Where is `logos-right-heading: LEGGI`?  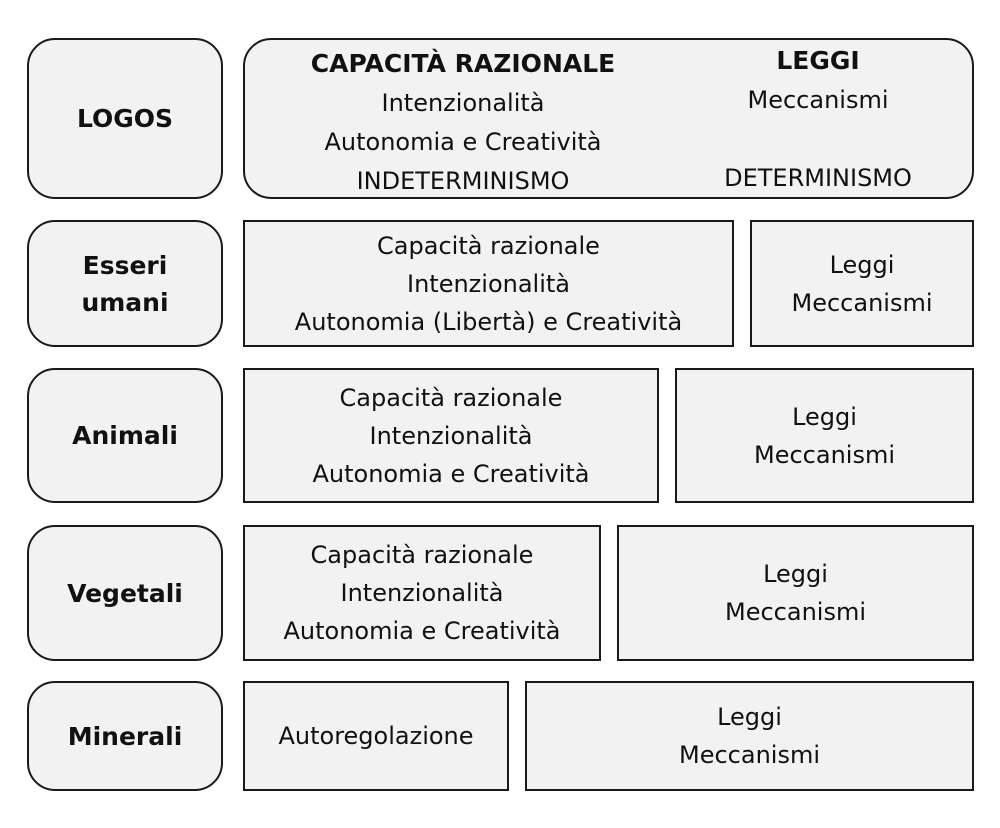 logos-right-heading: LEGGI is located at coordinates (818, 60).